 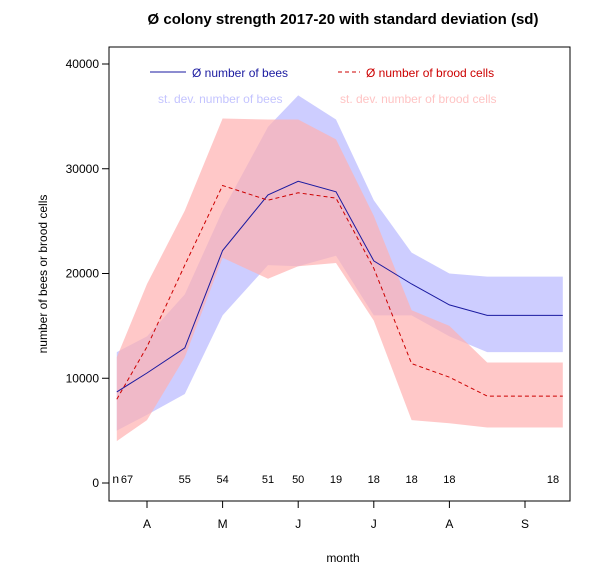 What do you see at coordinates (83, 169) in the screenshot?
I see `y-tick-label: 30000` at bounding box center [83, 169].